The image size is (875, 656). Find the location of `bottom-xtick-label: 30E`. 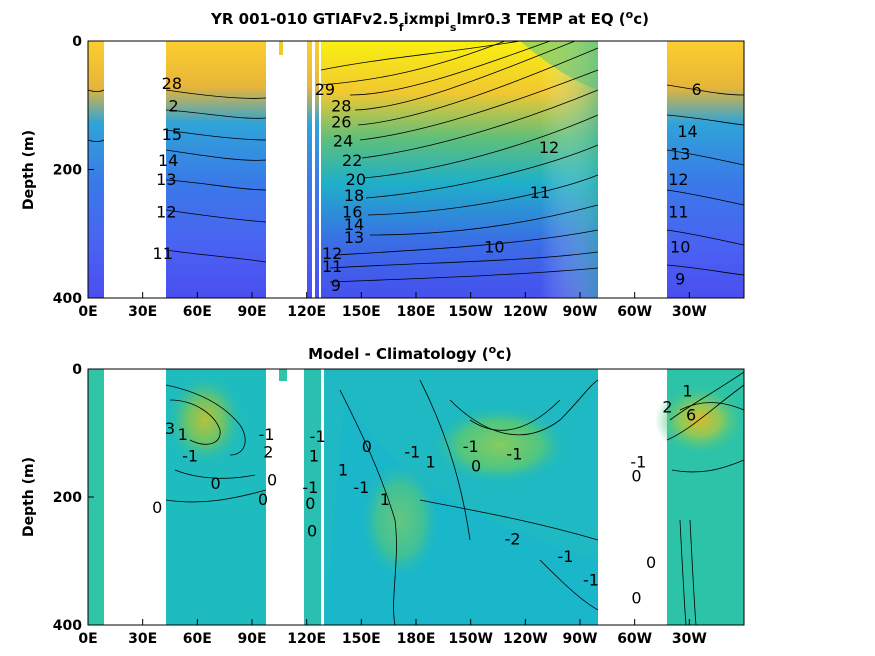

bottom-xtick-label: 30E is located at coordinates (142, 639).